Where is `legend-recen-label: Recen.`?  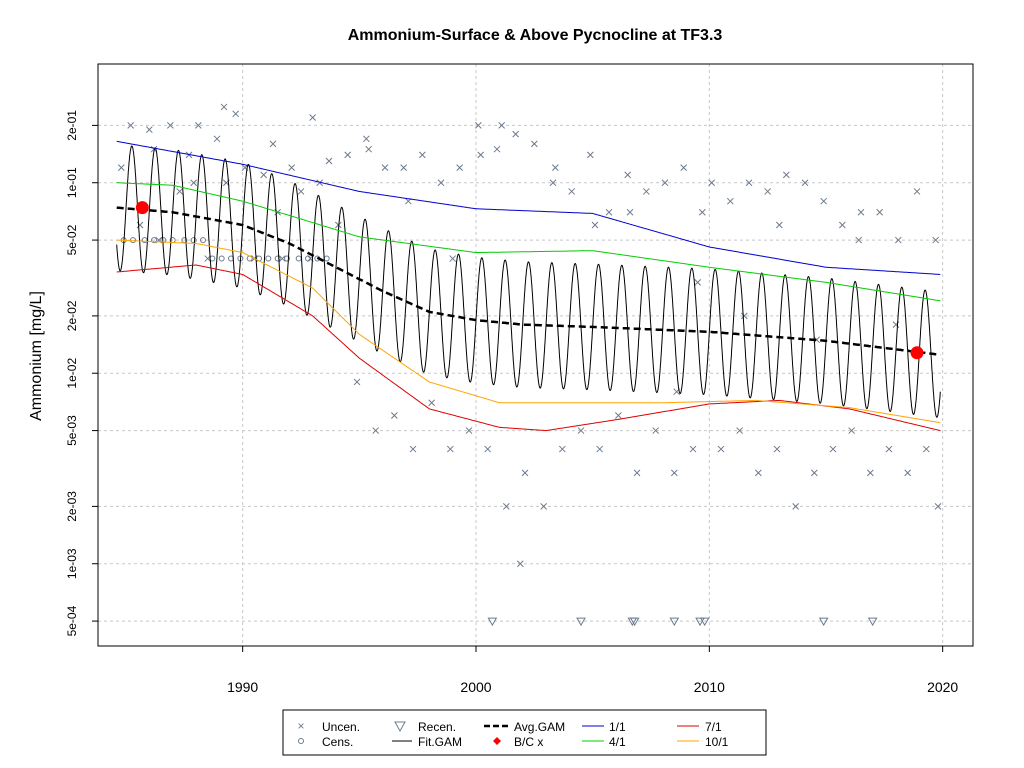
legend-recen-label: Recen. is located at coordinates (437, 727).